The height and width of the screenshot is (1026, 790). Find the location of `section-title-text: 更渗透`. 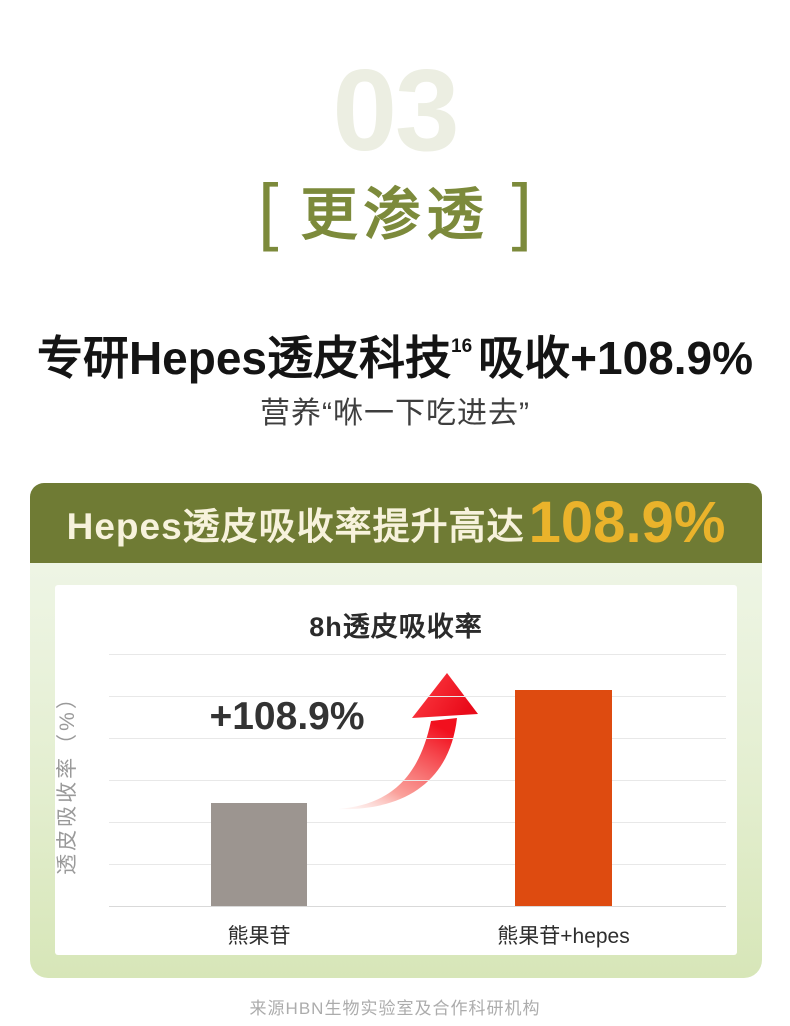

section-title-text: 更渗透 is located at coordinates (395, 214).